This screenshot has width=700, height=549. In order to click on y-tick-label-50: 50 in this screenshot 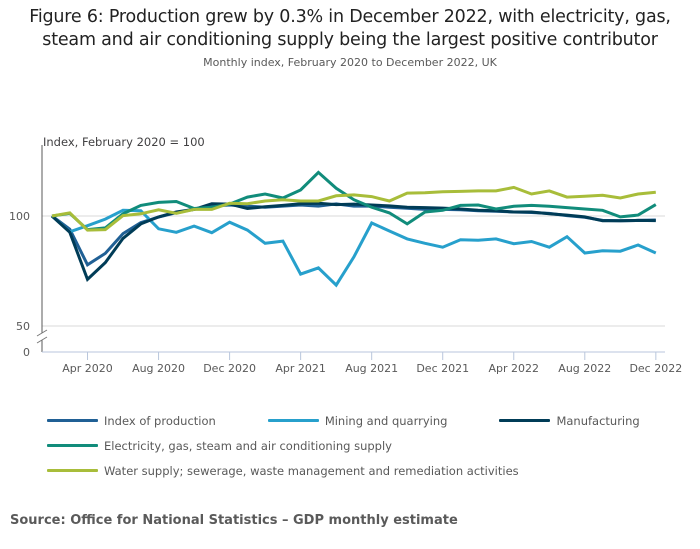, I will do `click(23, 326)`.